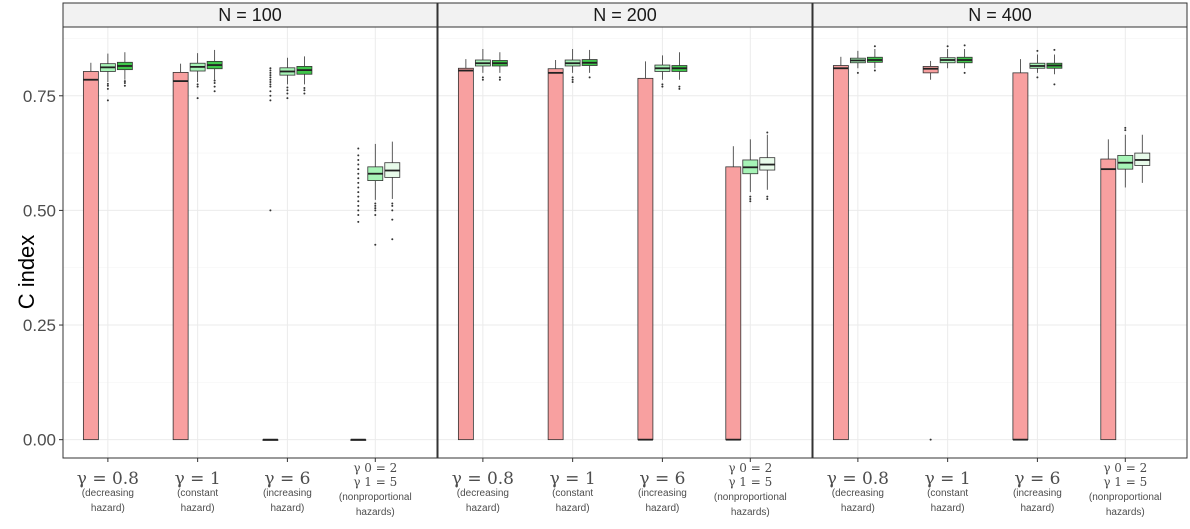 The image size is (1190, 529). What do you see at coordinates (197, 493) in the screenshot?
I see `x-tick-label-sub: (constant` at bounding box center [197, 493].